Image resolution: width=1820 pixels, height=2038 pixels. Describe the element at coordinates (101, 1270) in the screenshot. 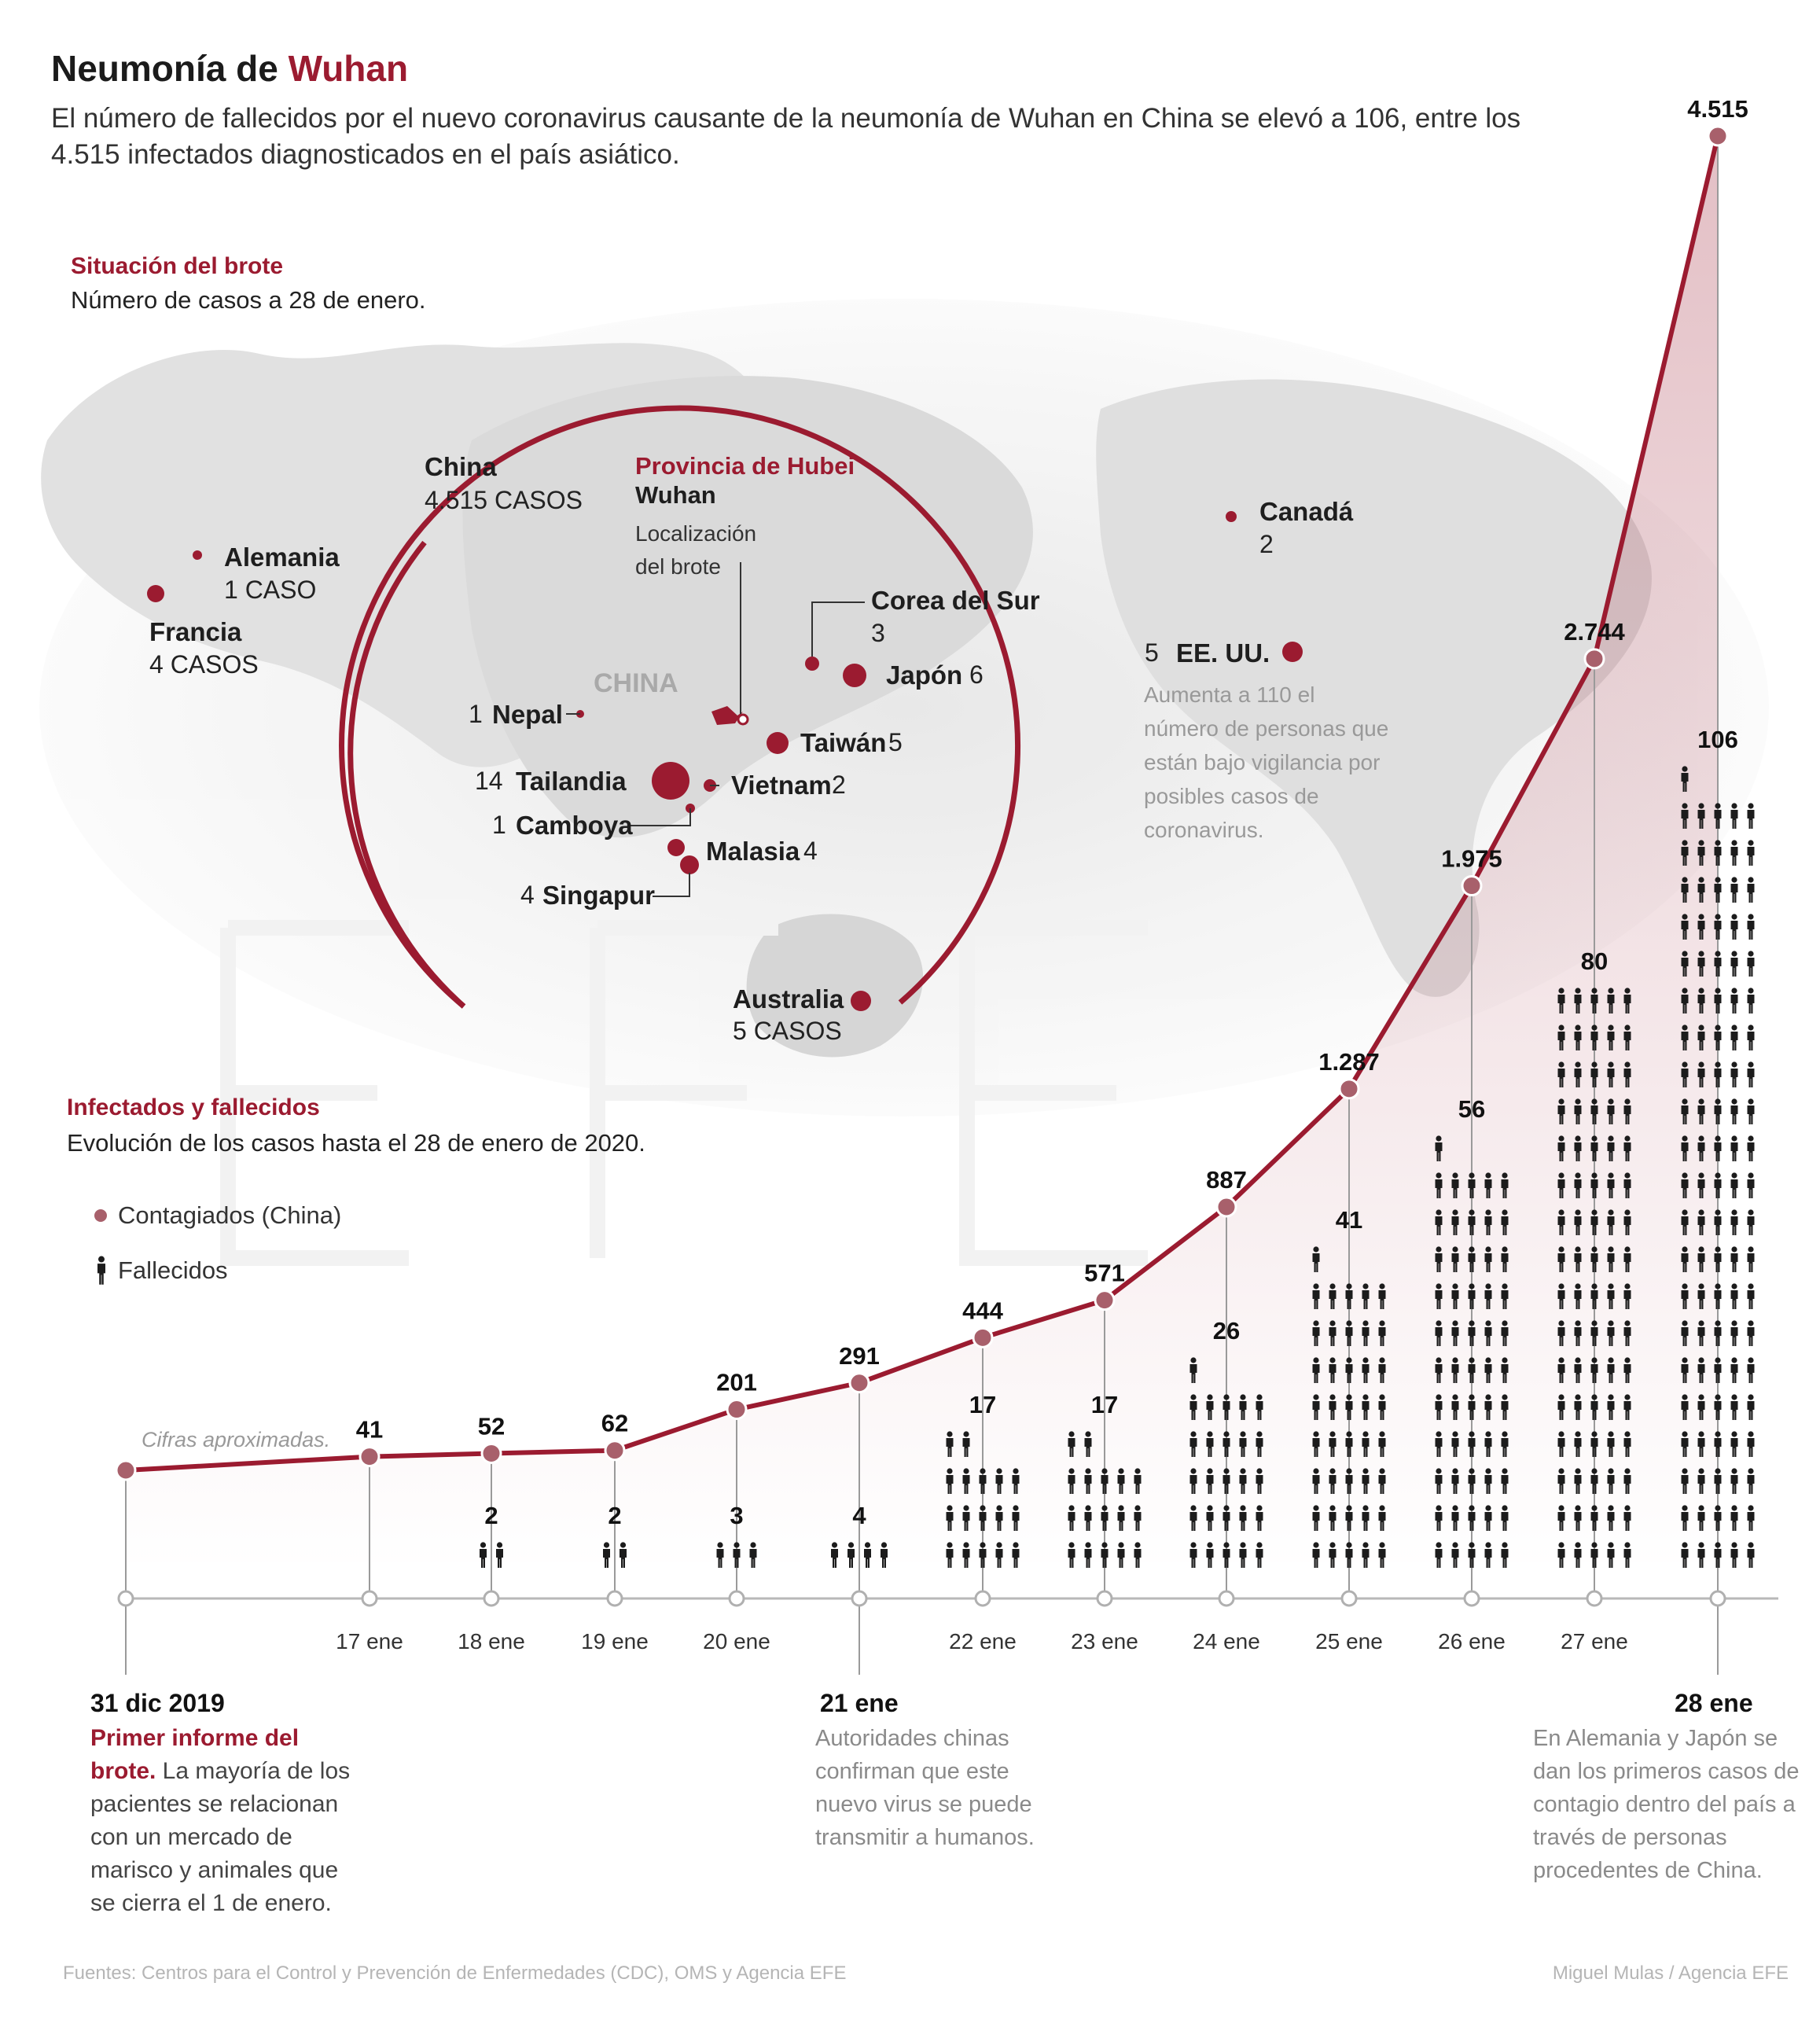

I see `person-icon` at that location.